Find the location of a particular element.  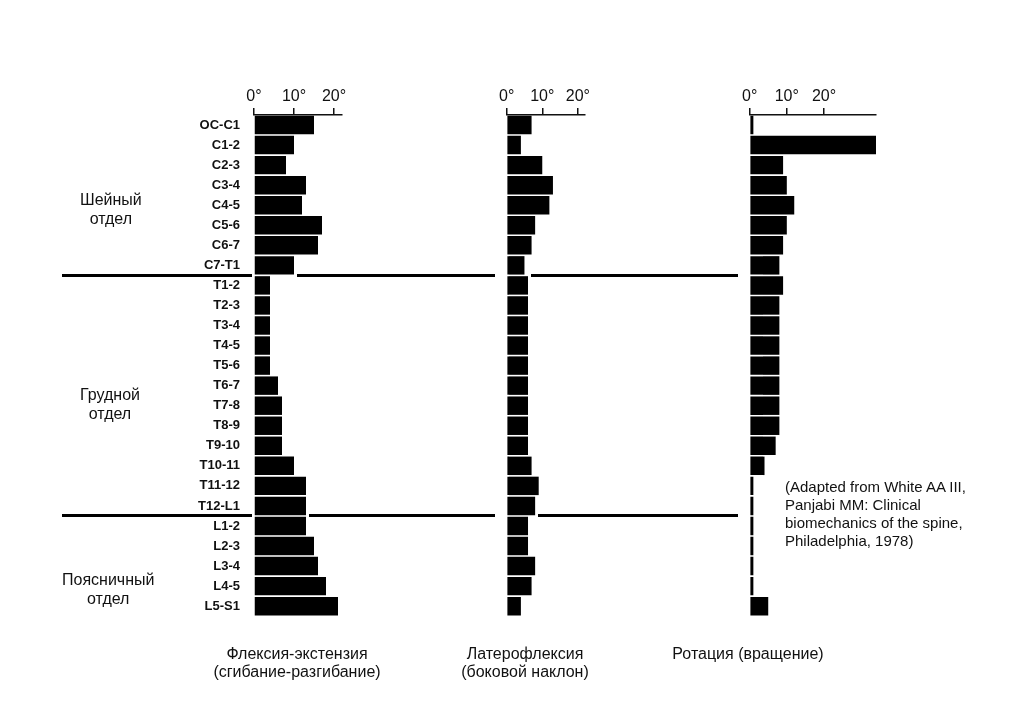

y-tick-label: L3-4 is located at coordinates (227, 565).